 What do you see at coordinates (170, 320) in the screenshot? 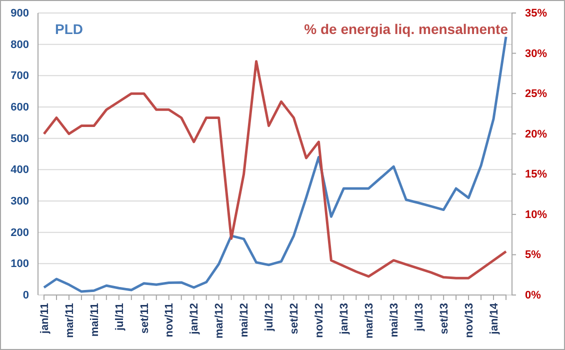
I see `x-tick-label: nov/11` at bounding box center [170, 320].